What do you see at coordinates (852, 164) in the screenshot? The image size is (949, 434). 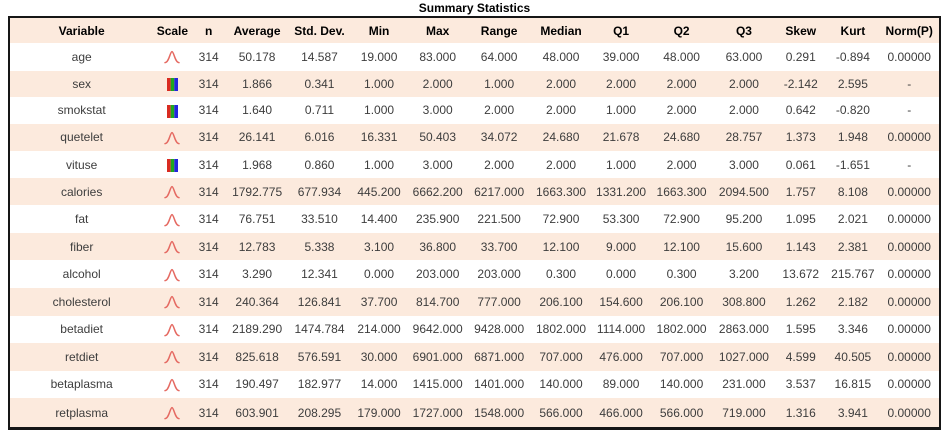 I see `kurt-cell: -1.651` at bounding box center [852, 164].